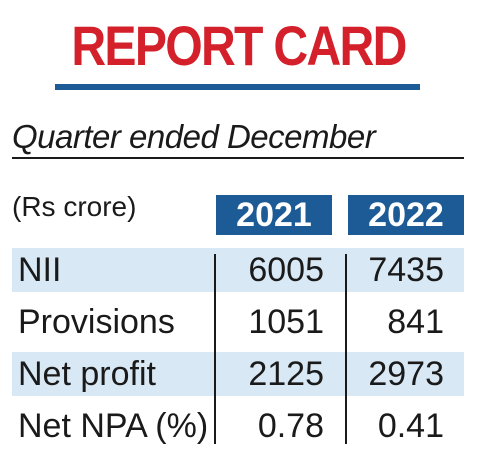 This screenshot has width=477, height=472. What do you see at coordinates (286, 322) in the screenshot?
I see `value-2021: 1051` at bounding box center [286, 322].